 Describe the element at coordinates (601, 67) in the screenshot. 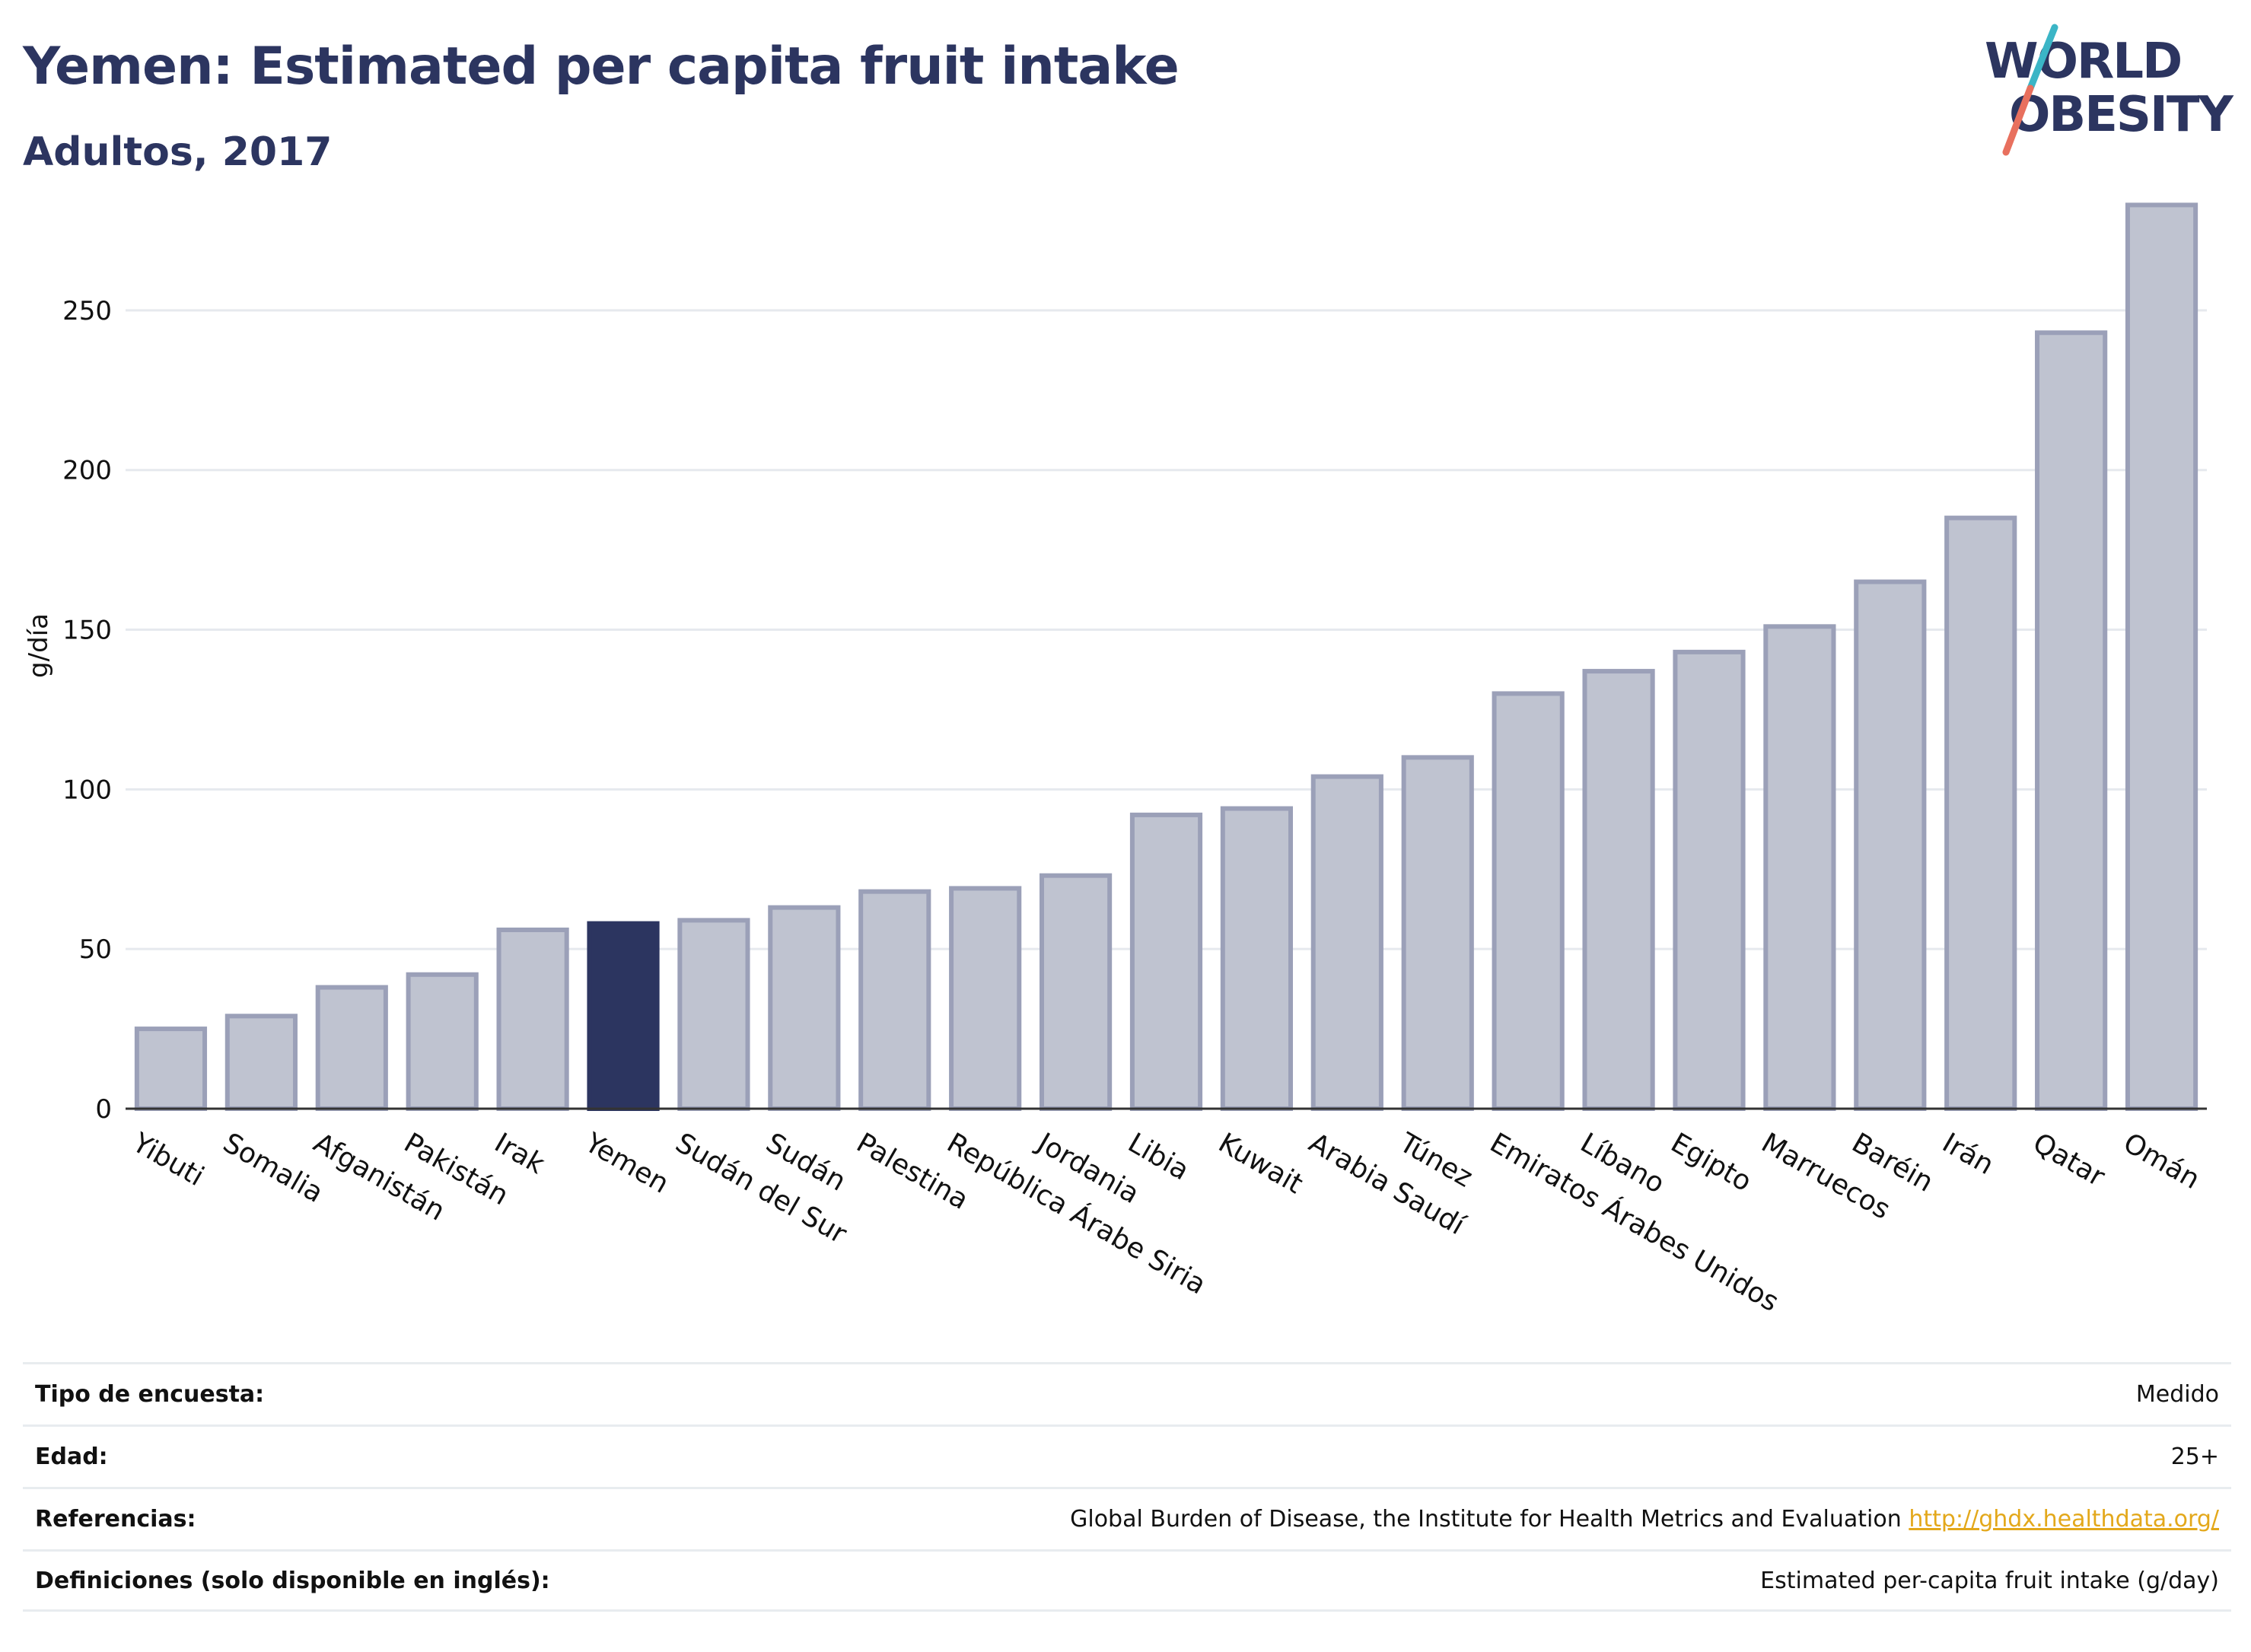

I see `page-title: Yemen: Estimated per capita fruit intake` at that location.